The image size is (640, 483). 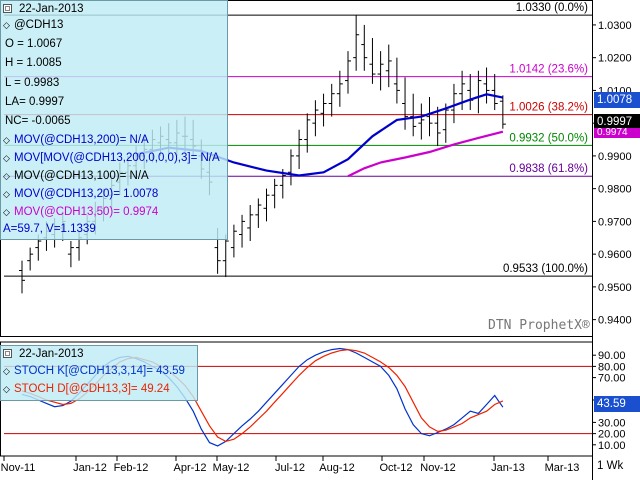 What do you see at coordinates (86, 194) in the screenshot?
I see `ma-label: MOV(@CDH13,20)= 1.0078` at bounding box center [86, 194].